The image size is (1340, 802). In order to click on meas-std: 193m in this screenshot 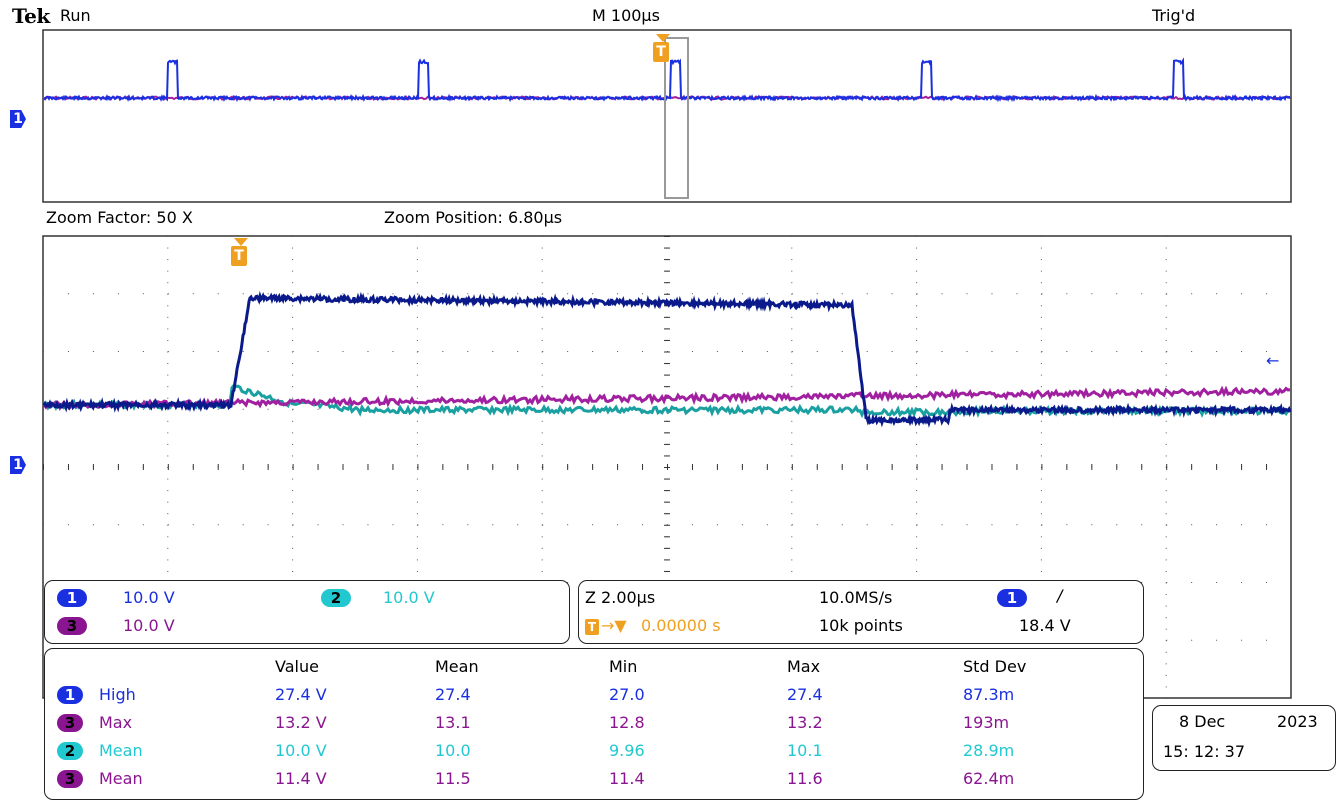, I will do `click(986, 722)`.